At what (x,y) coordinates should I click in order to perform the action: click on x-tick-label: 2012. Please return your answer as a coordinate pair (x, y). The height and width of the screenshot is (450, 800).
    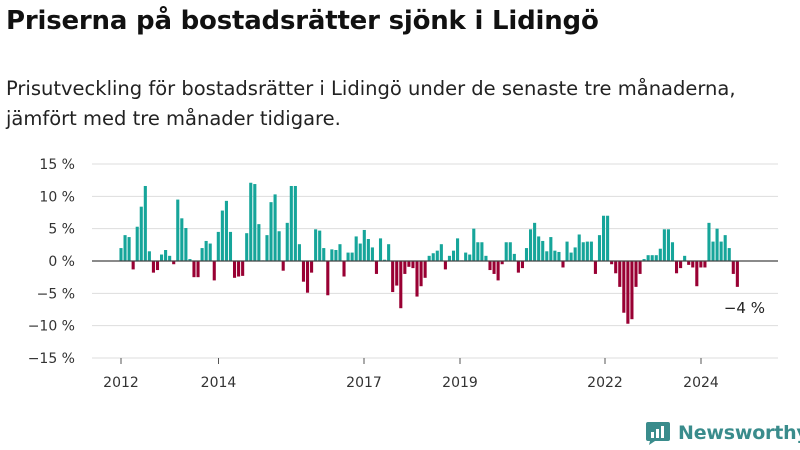
    Looking at the image, I should click on (121, 383).